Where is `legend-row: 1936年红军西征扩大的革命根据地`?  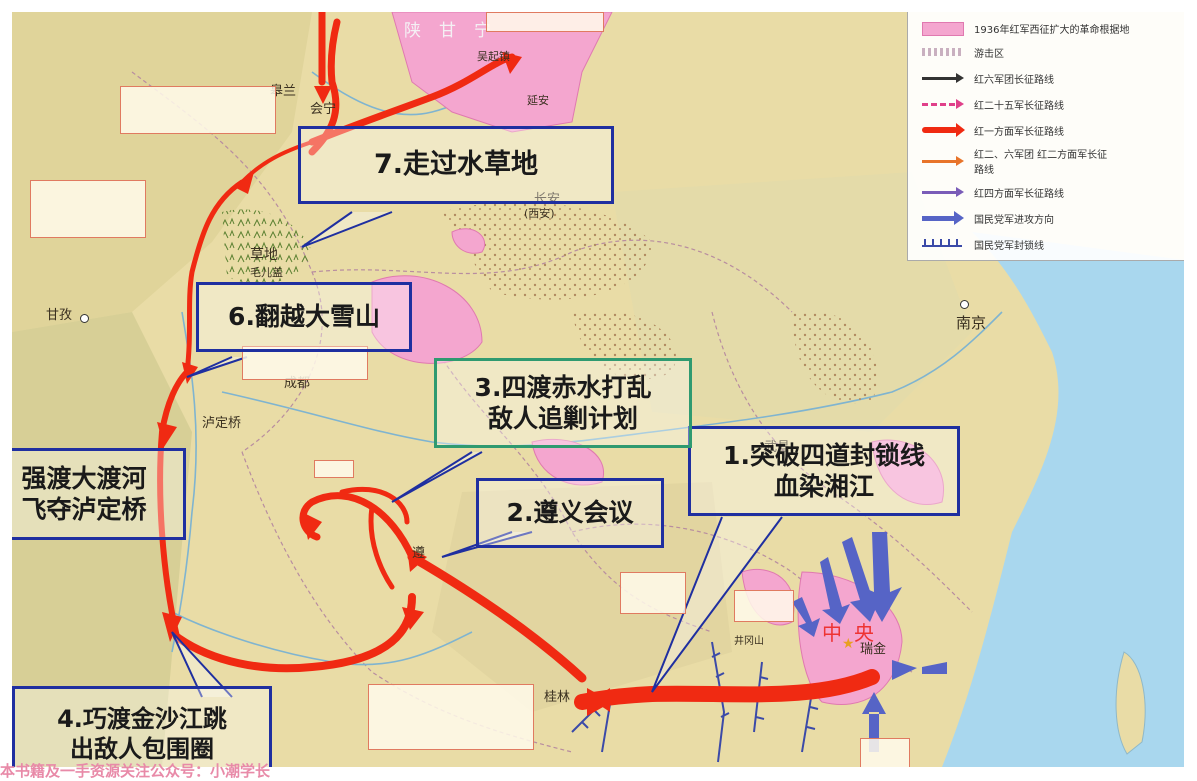 legend-row: 1936年红军西征扩大的革命根据地 is located at coordinates (1023, 28).